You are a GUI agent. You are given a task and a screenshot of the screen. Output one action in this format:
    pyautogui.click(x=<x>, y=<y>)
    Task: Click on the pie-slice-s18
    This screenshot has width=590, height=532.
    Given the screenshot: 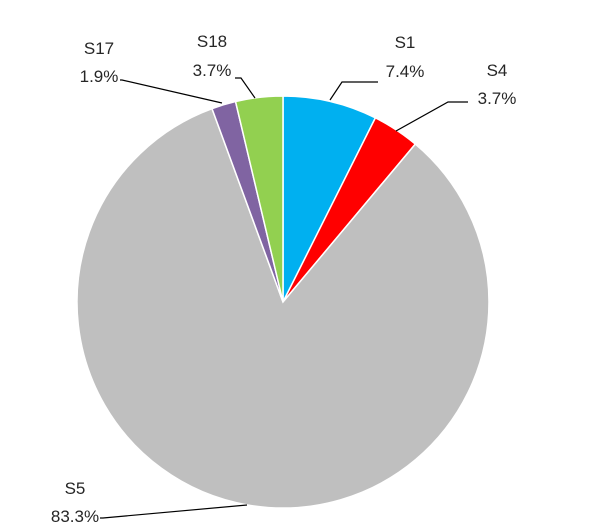 What is the action you would take?
    pyautogui.click(x=259, y=199)
    